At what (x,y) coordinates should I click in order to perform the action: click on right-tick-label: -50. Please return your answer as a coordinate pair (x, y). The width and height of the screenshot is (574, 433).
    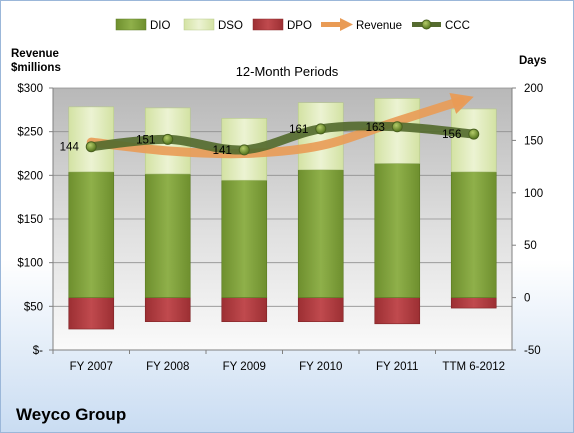
    Looking at the image, I should click on (532, 351).